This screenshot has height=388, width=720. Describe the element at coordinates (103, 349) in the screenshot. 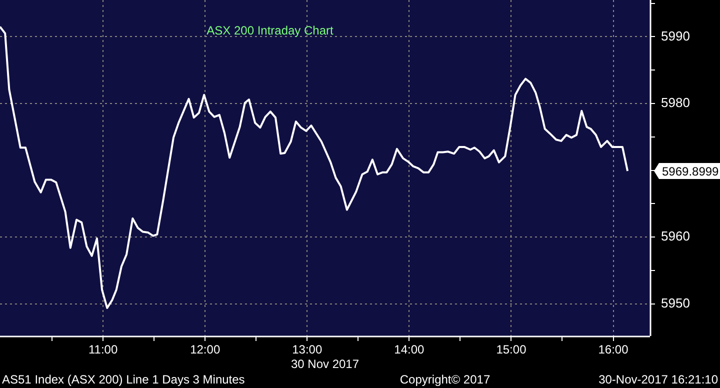

I see `x-tick-label: 11:00` at that location.